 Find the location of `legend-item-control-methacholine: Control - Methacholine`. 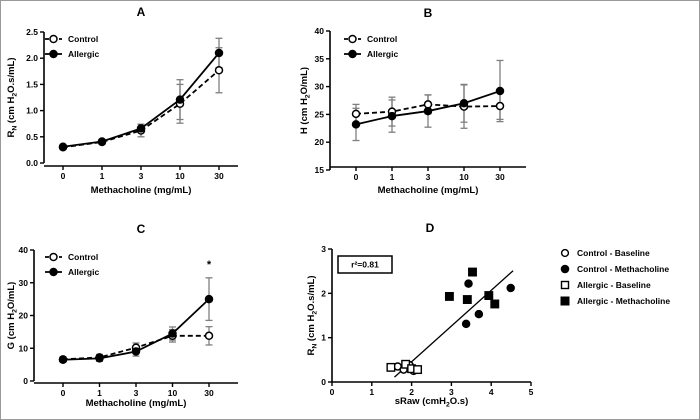

legend-item-control-methacholine: Control - Methacholine is located at coordinates (628, 269).